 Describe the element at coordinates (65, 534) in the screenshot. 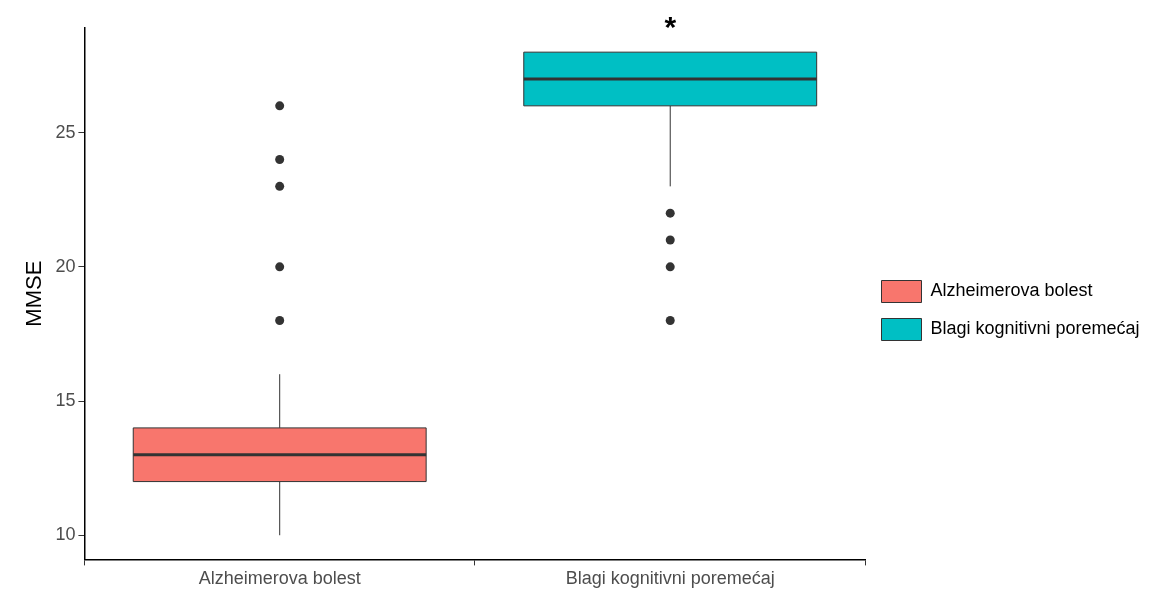

I see `y-tick-label: 10` at that location.